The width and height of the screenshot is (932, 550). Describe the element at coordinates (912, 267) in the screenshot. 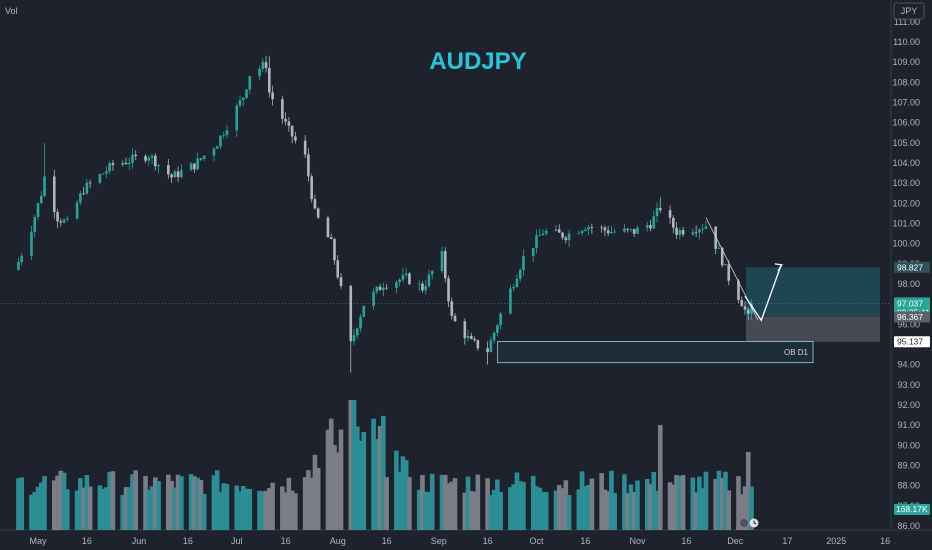

I see `target-price-label-box` at that location.